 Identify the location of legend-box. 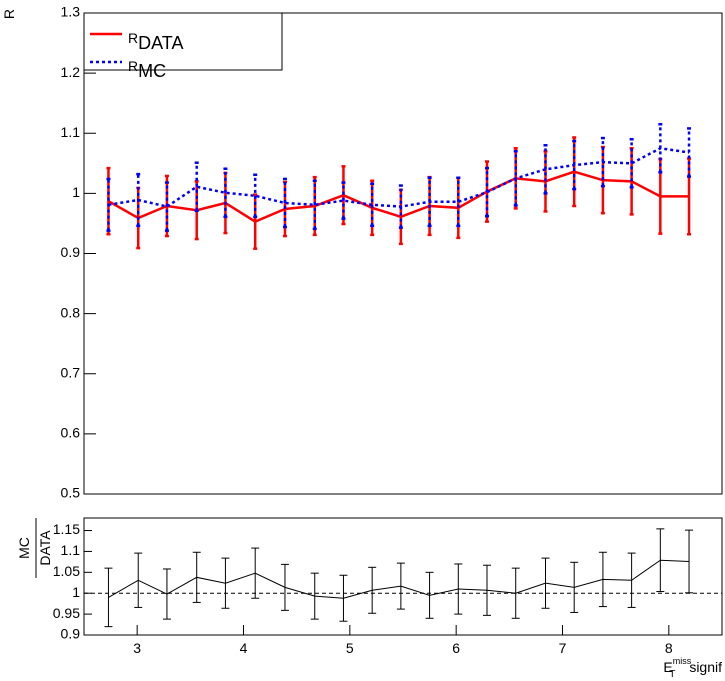
(183, 41).